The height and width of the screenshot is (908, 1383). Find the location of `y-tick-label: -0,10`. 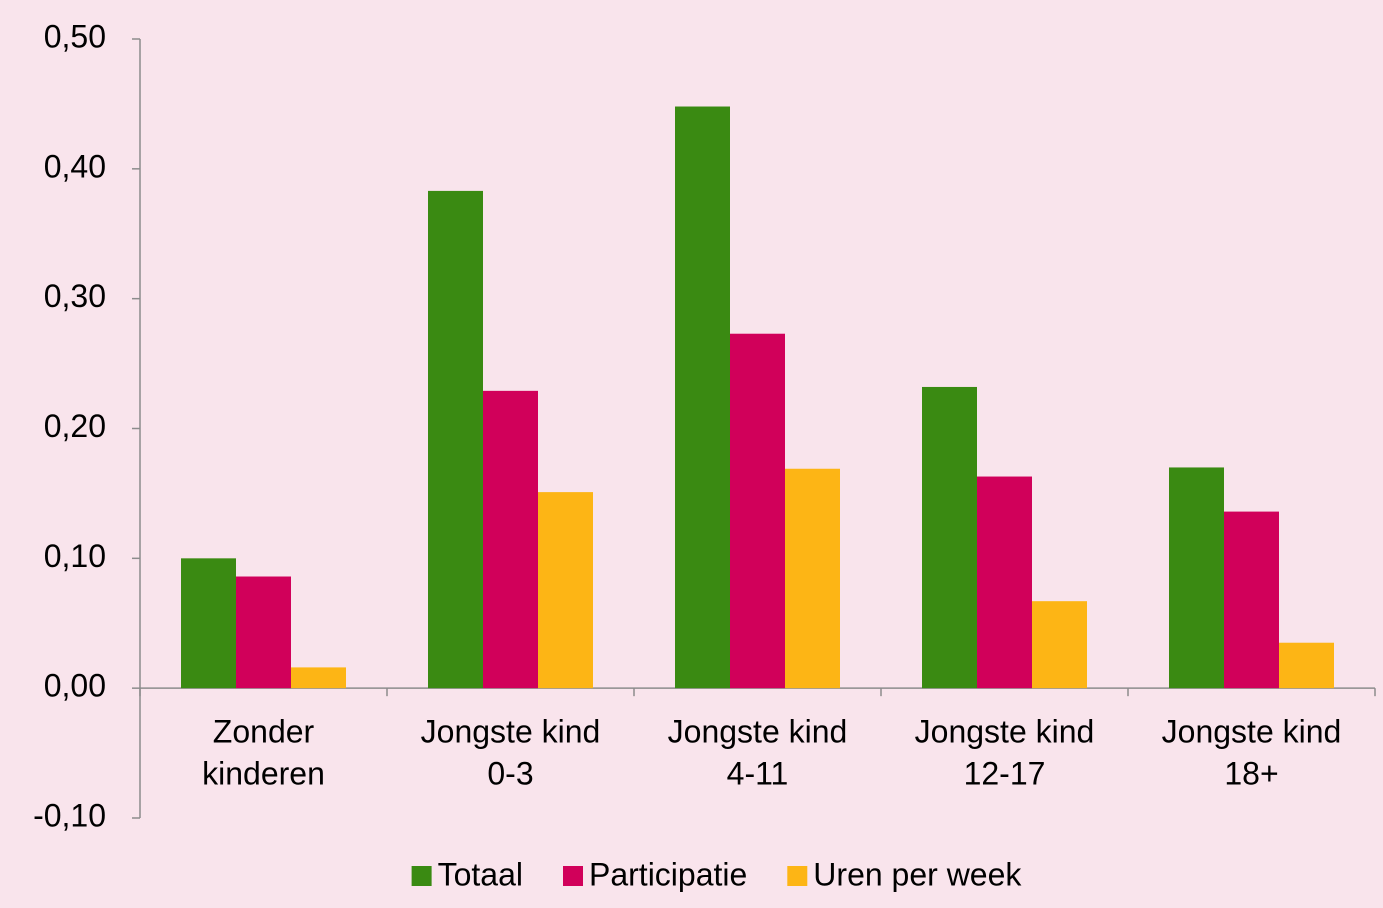

y-tick-label: -0,10 is located at coordinates (69, 815).